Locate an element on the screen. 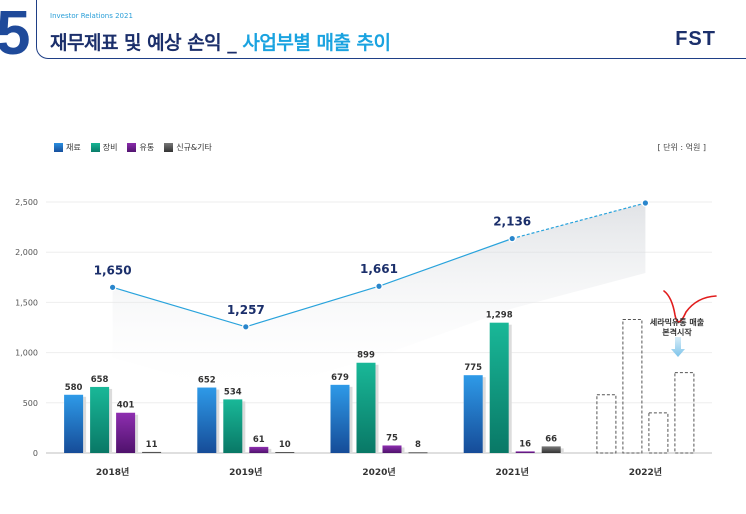 This screenshot has width=746, height=514. annotation-line-1: 세라믹유통 매출 is located at coordinates (677, 322).